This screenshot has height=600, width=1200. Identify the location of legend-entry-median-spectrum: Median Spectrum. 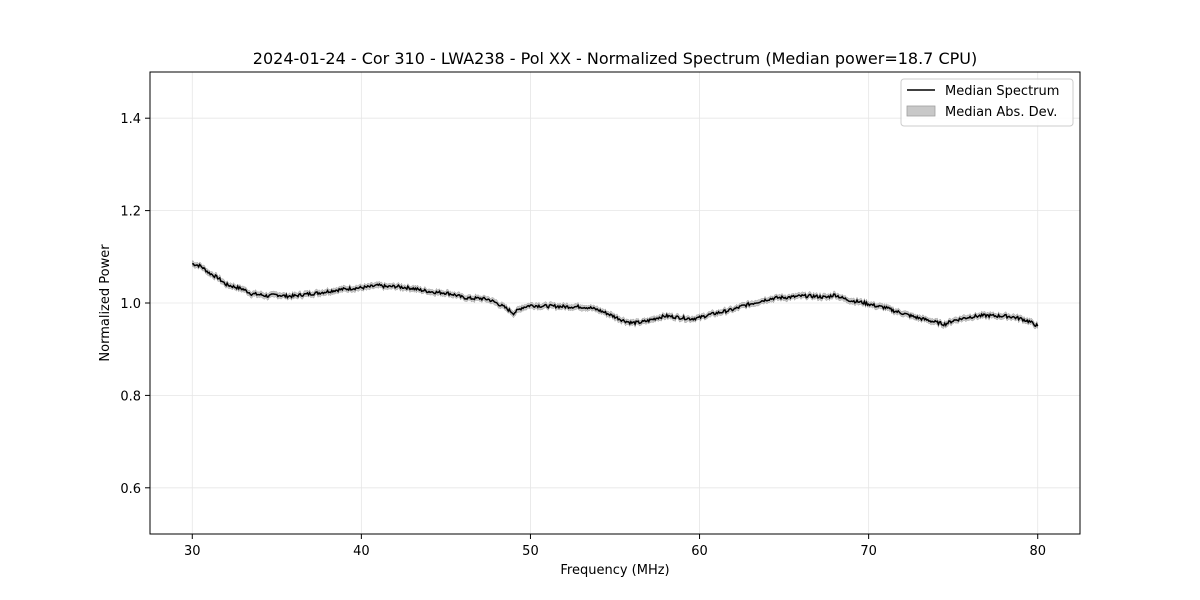
(1002, 91).